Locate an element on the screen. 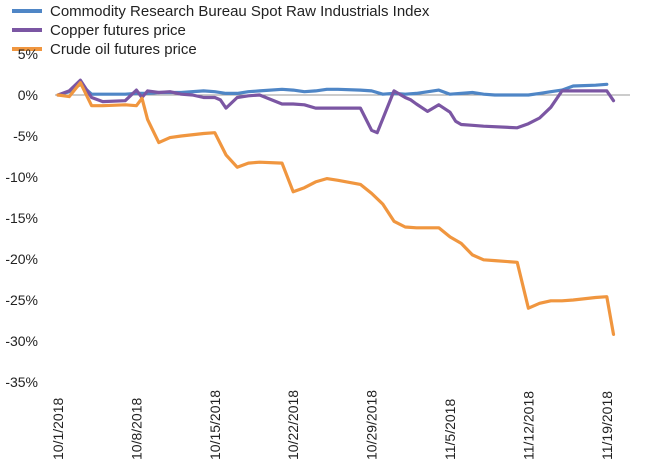 This screenshot has width=651, height=472. legend-label: Copper futures price is located at coordinates (118, 30).